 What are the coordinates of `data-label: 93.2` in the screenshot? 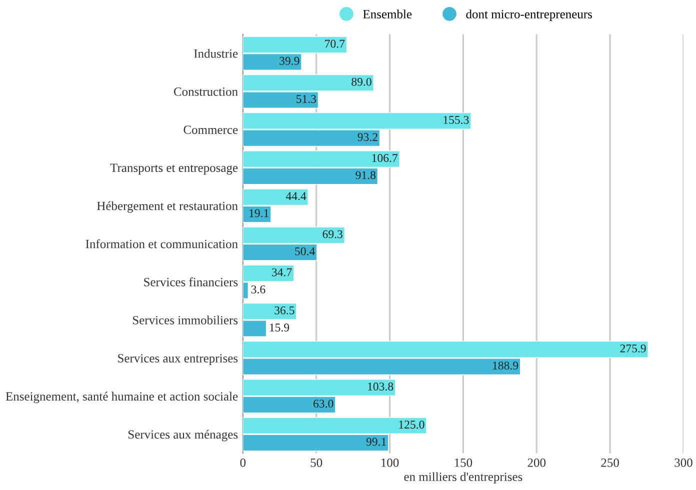 It's located at (368, 137).